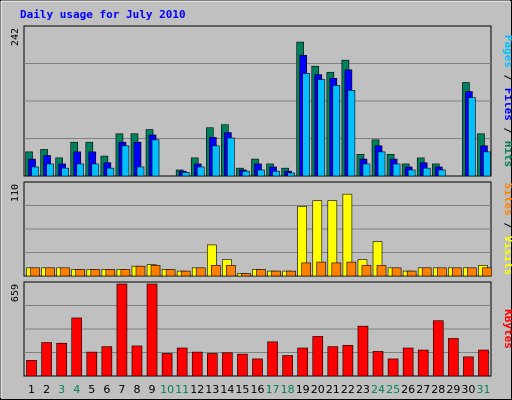 The width and height of the screenshot is (512, 400). What do you see at coordinates (91, 389) in the screenshot?
I see `day-label-5: 5` at bounding box center [91, 389].